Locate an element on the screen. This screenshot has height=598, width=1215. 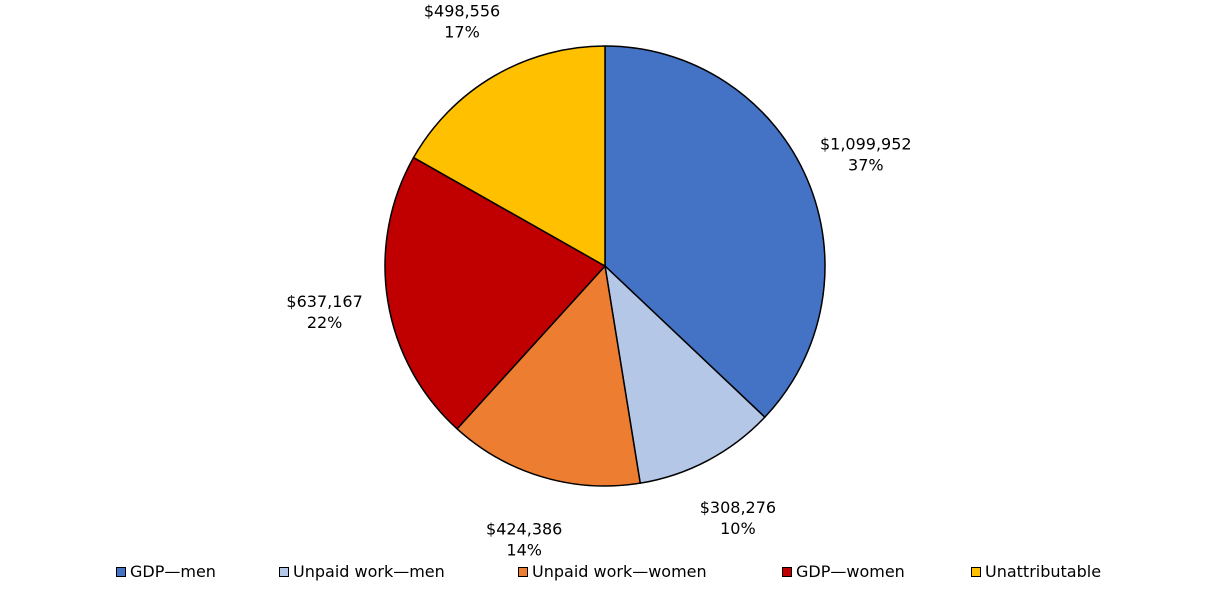
legend-label: Unpaid work—women is located at coordinates (619, 571).